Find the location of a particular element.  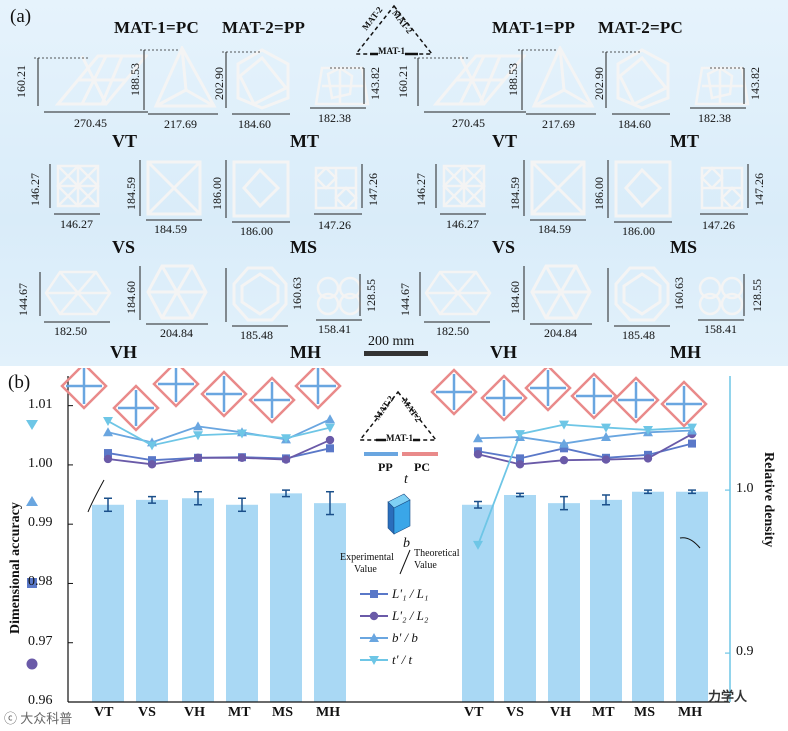

code-vs-right: VS is located at coordinates (504, 247).